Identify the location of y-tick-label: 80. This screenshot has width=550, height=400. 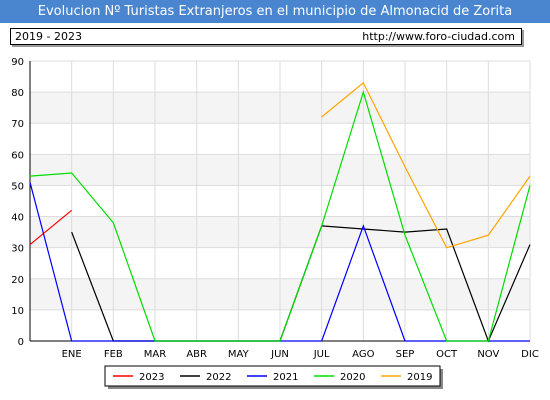
(17, 93).